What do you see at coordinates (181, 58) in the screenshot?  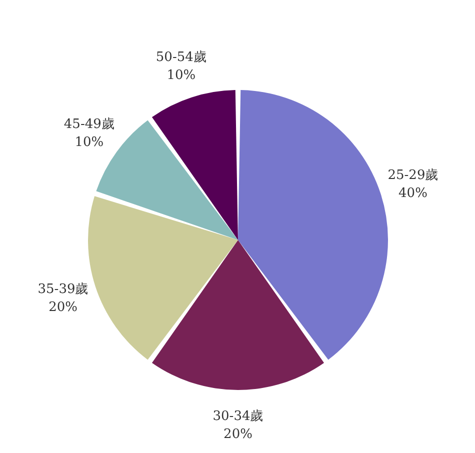 I see `slice-label: 50-54歲` at bounding box center [181, 58].